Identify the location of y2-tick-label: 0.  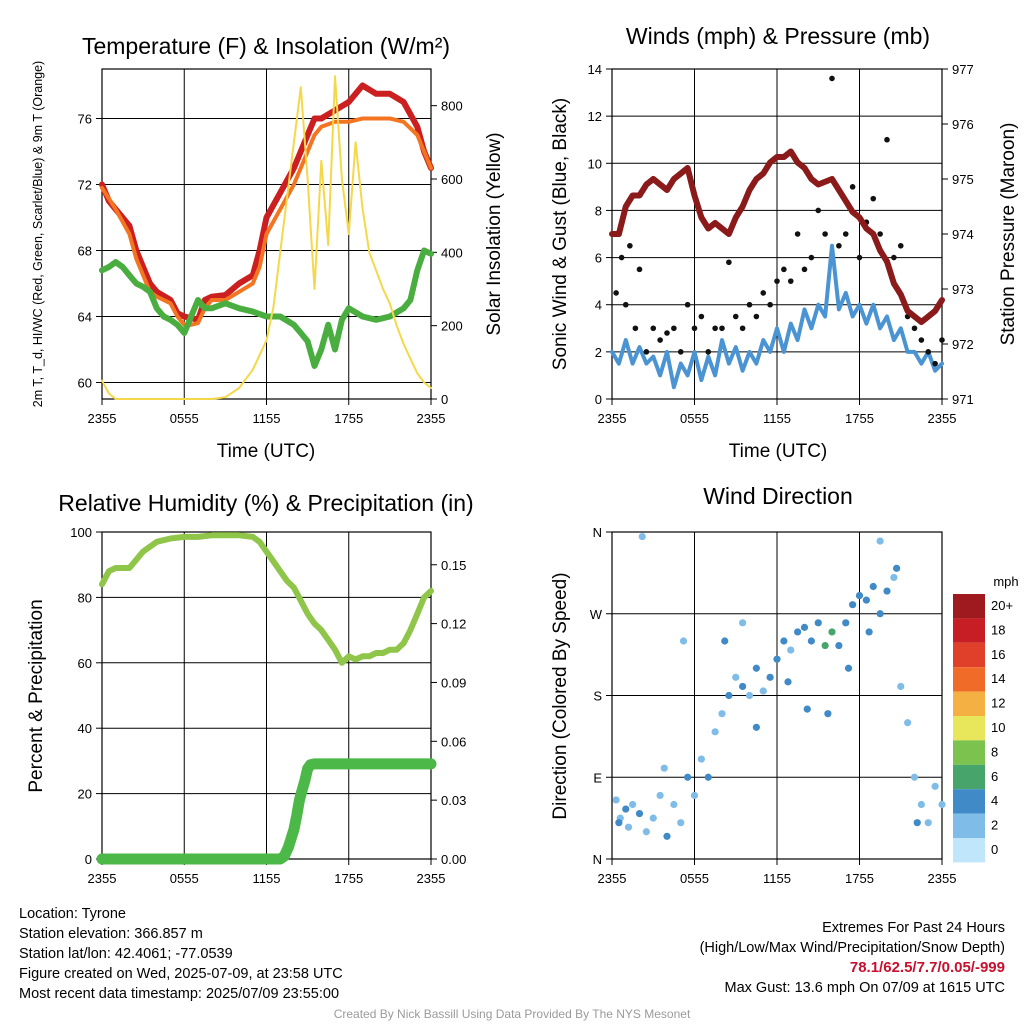
(444, 399).